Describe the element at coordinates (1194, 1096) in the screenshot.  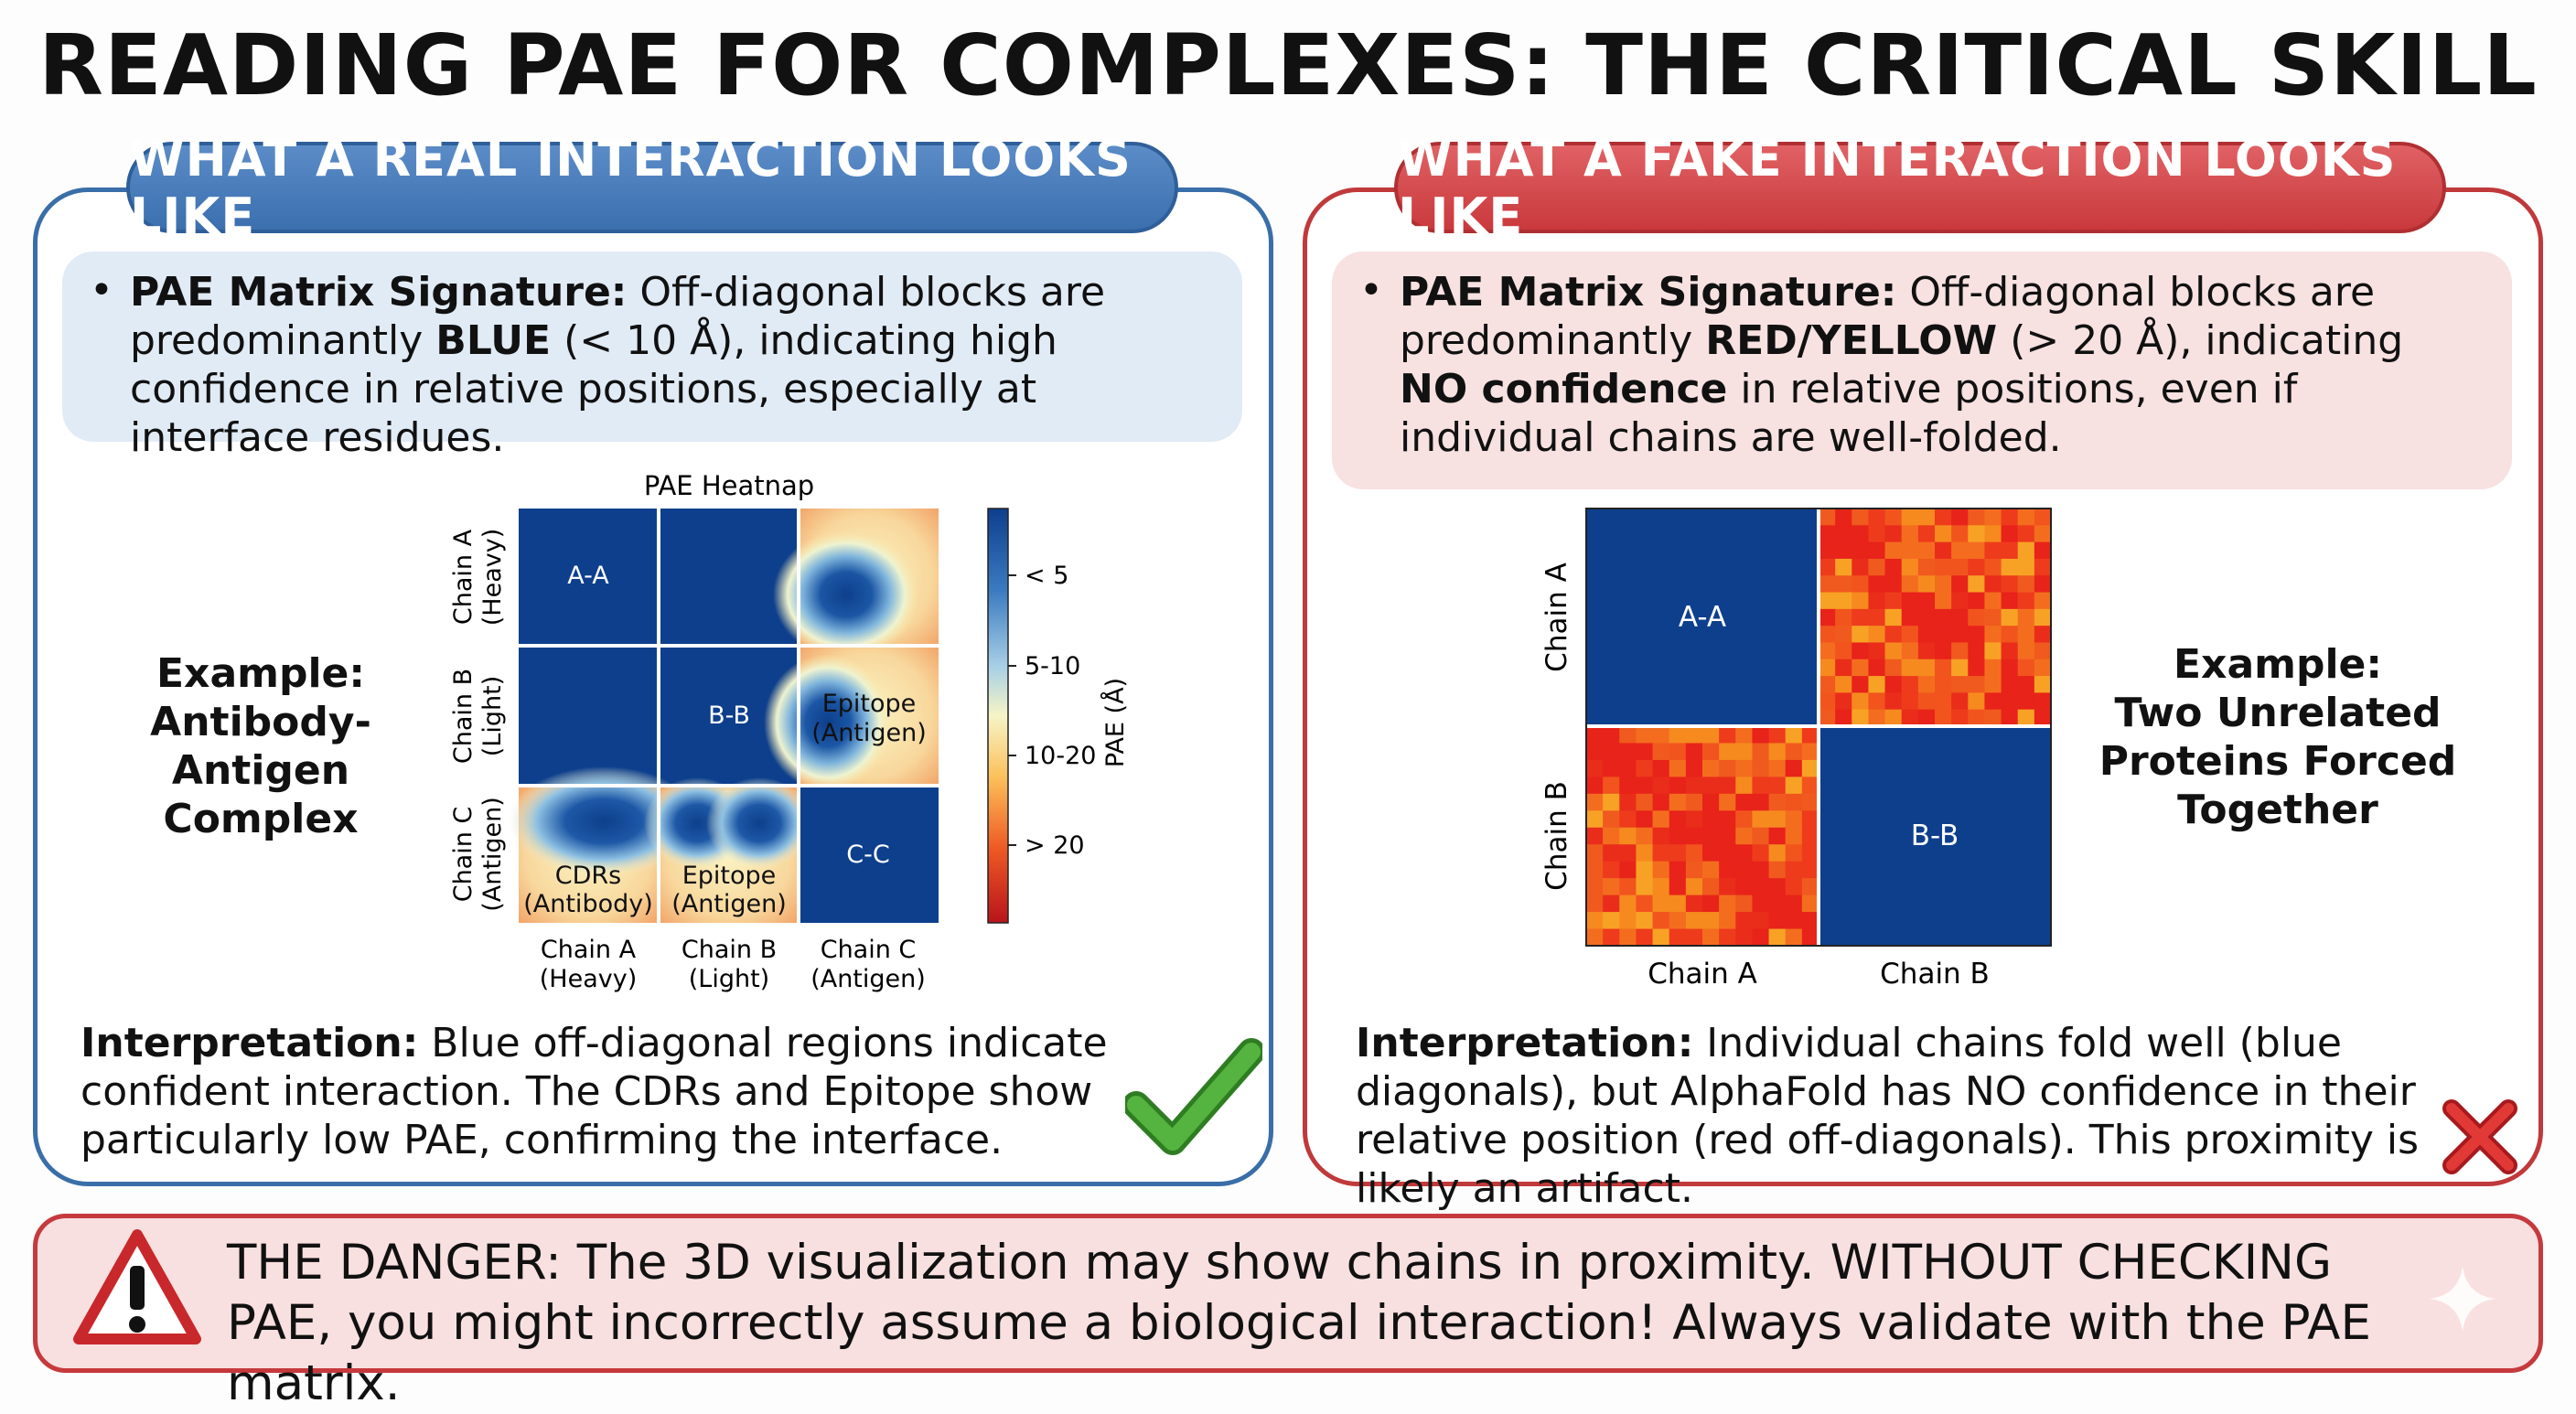
I see `check-mark-icon` at that location.